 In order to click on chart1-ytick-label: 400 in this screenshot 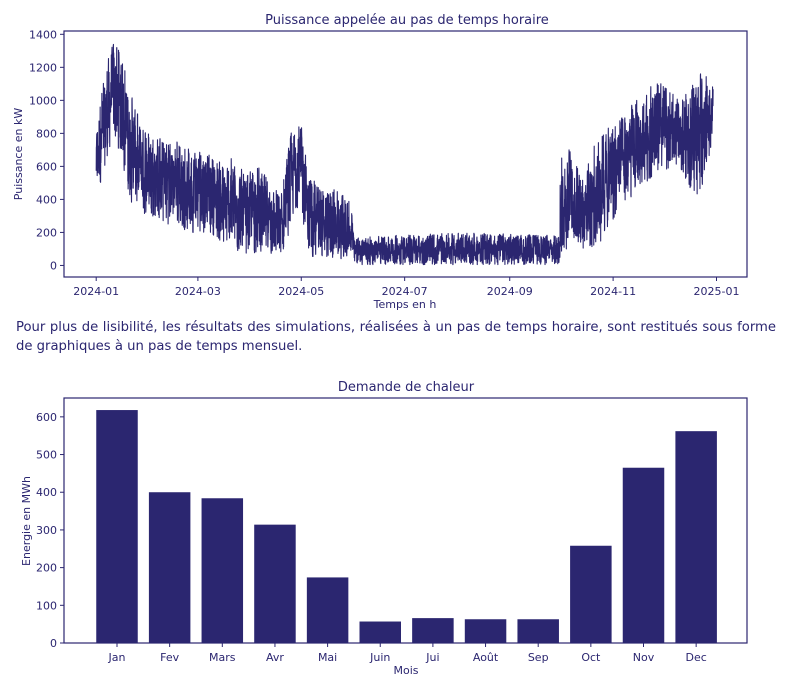, I will do `click(46, 199)`.